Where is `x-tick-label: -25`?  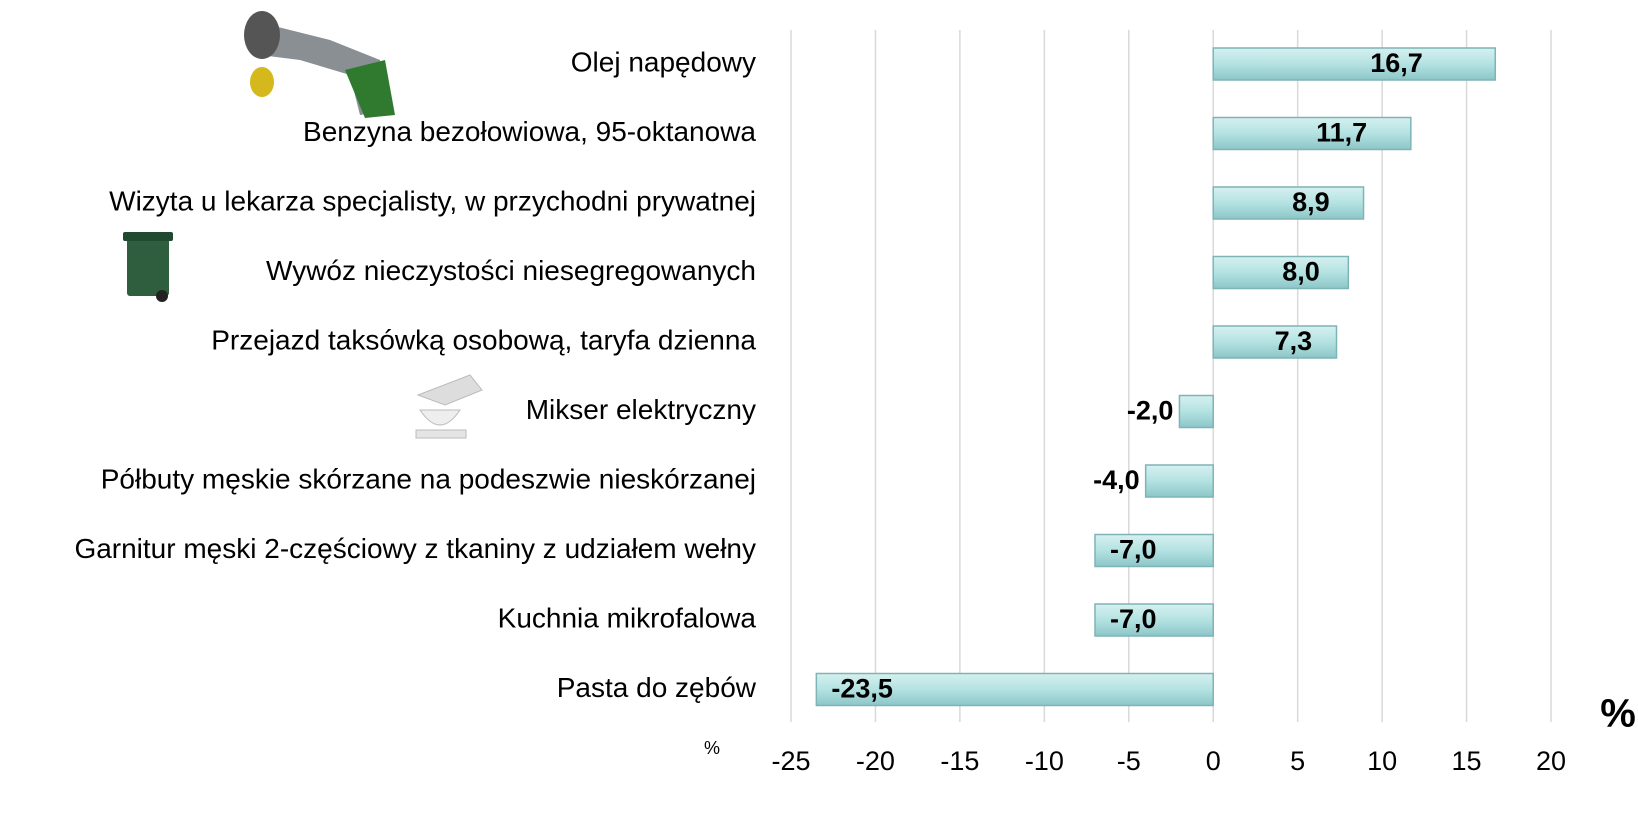 x-tick-label: -25 is located at coordinates (790, 761).